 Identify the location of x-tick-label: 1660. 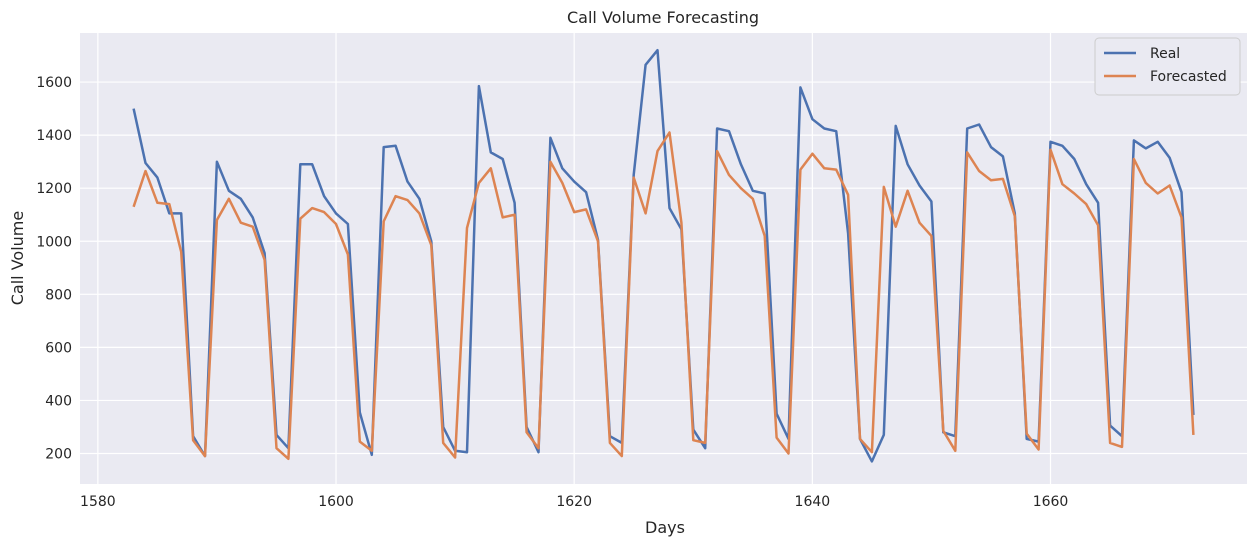
(1051, 502).